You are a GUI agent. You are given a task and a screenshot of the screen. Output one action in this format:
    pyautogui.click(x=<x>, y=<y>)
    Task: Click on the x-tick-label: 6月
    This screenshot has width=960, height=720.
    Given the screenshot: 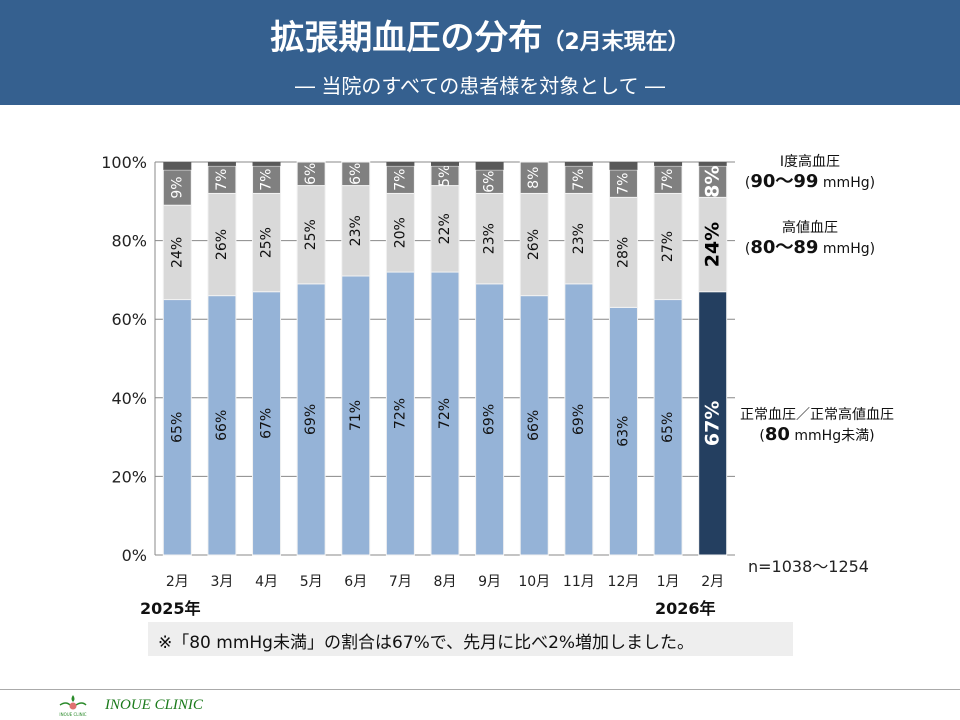 What is the action you would take?
    pyautogui.click(x=355, y=582)
    